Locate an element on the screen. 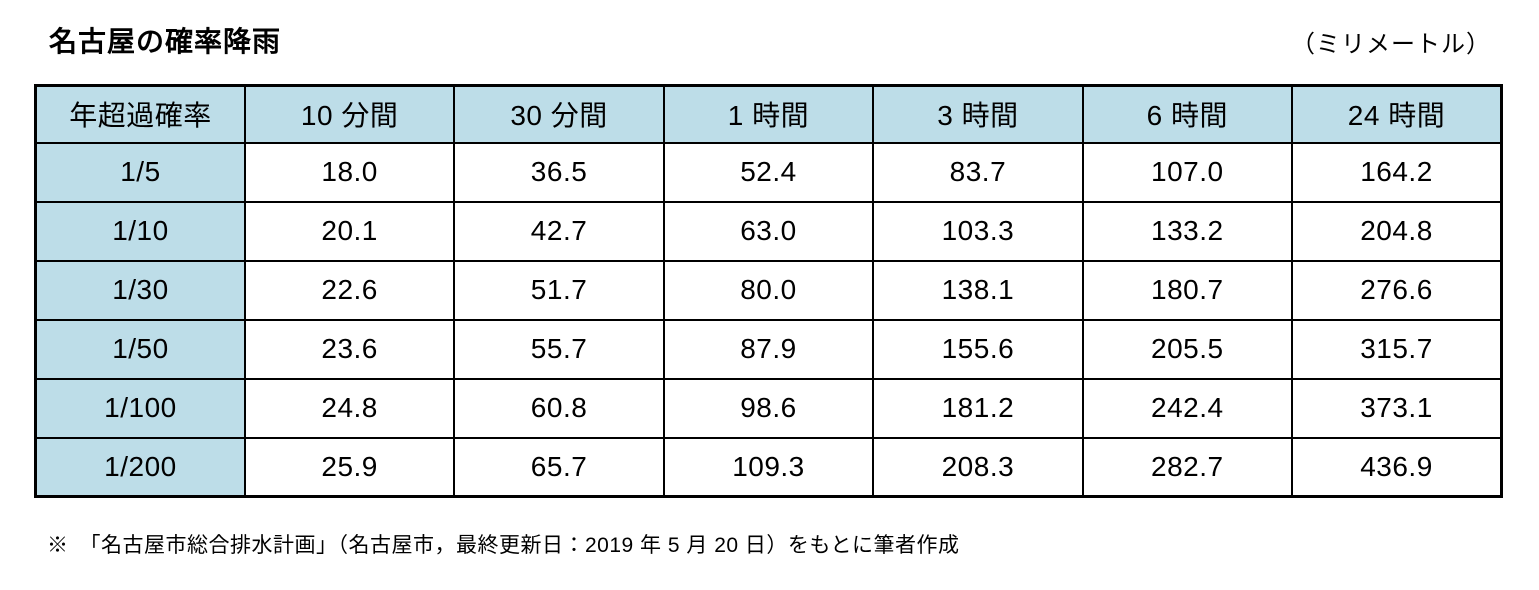 The height and width of the screenshot is (590, 1539). table-header: 年超過確率 10 分間 30 分間 1 時間 3 時間 6 時間 24 時間 is located at coordinates (768, 114).